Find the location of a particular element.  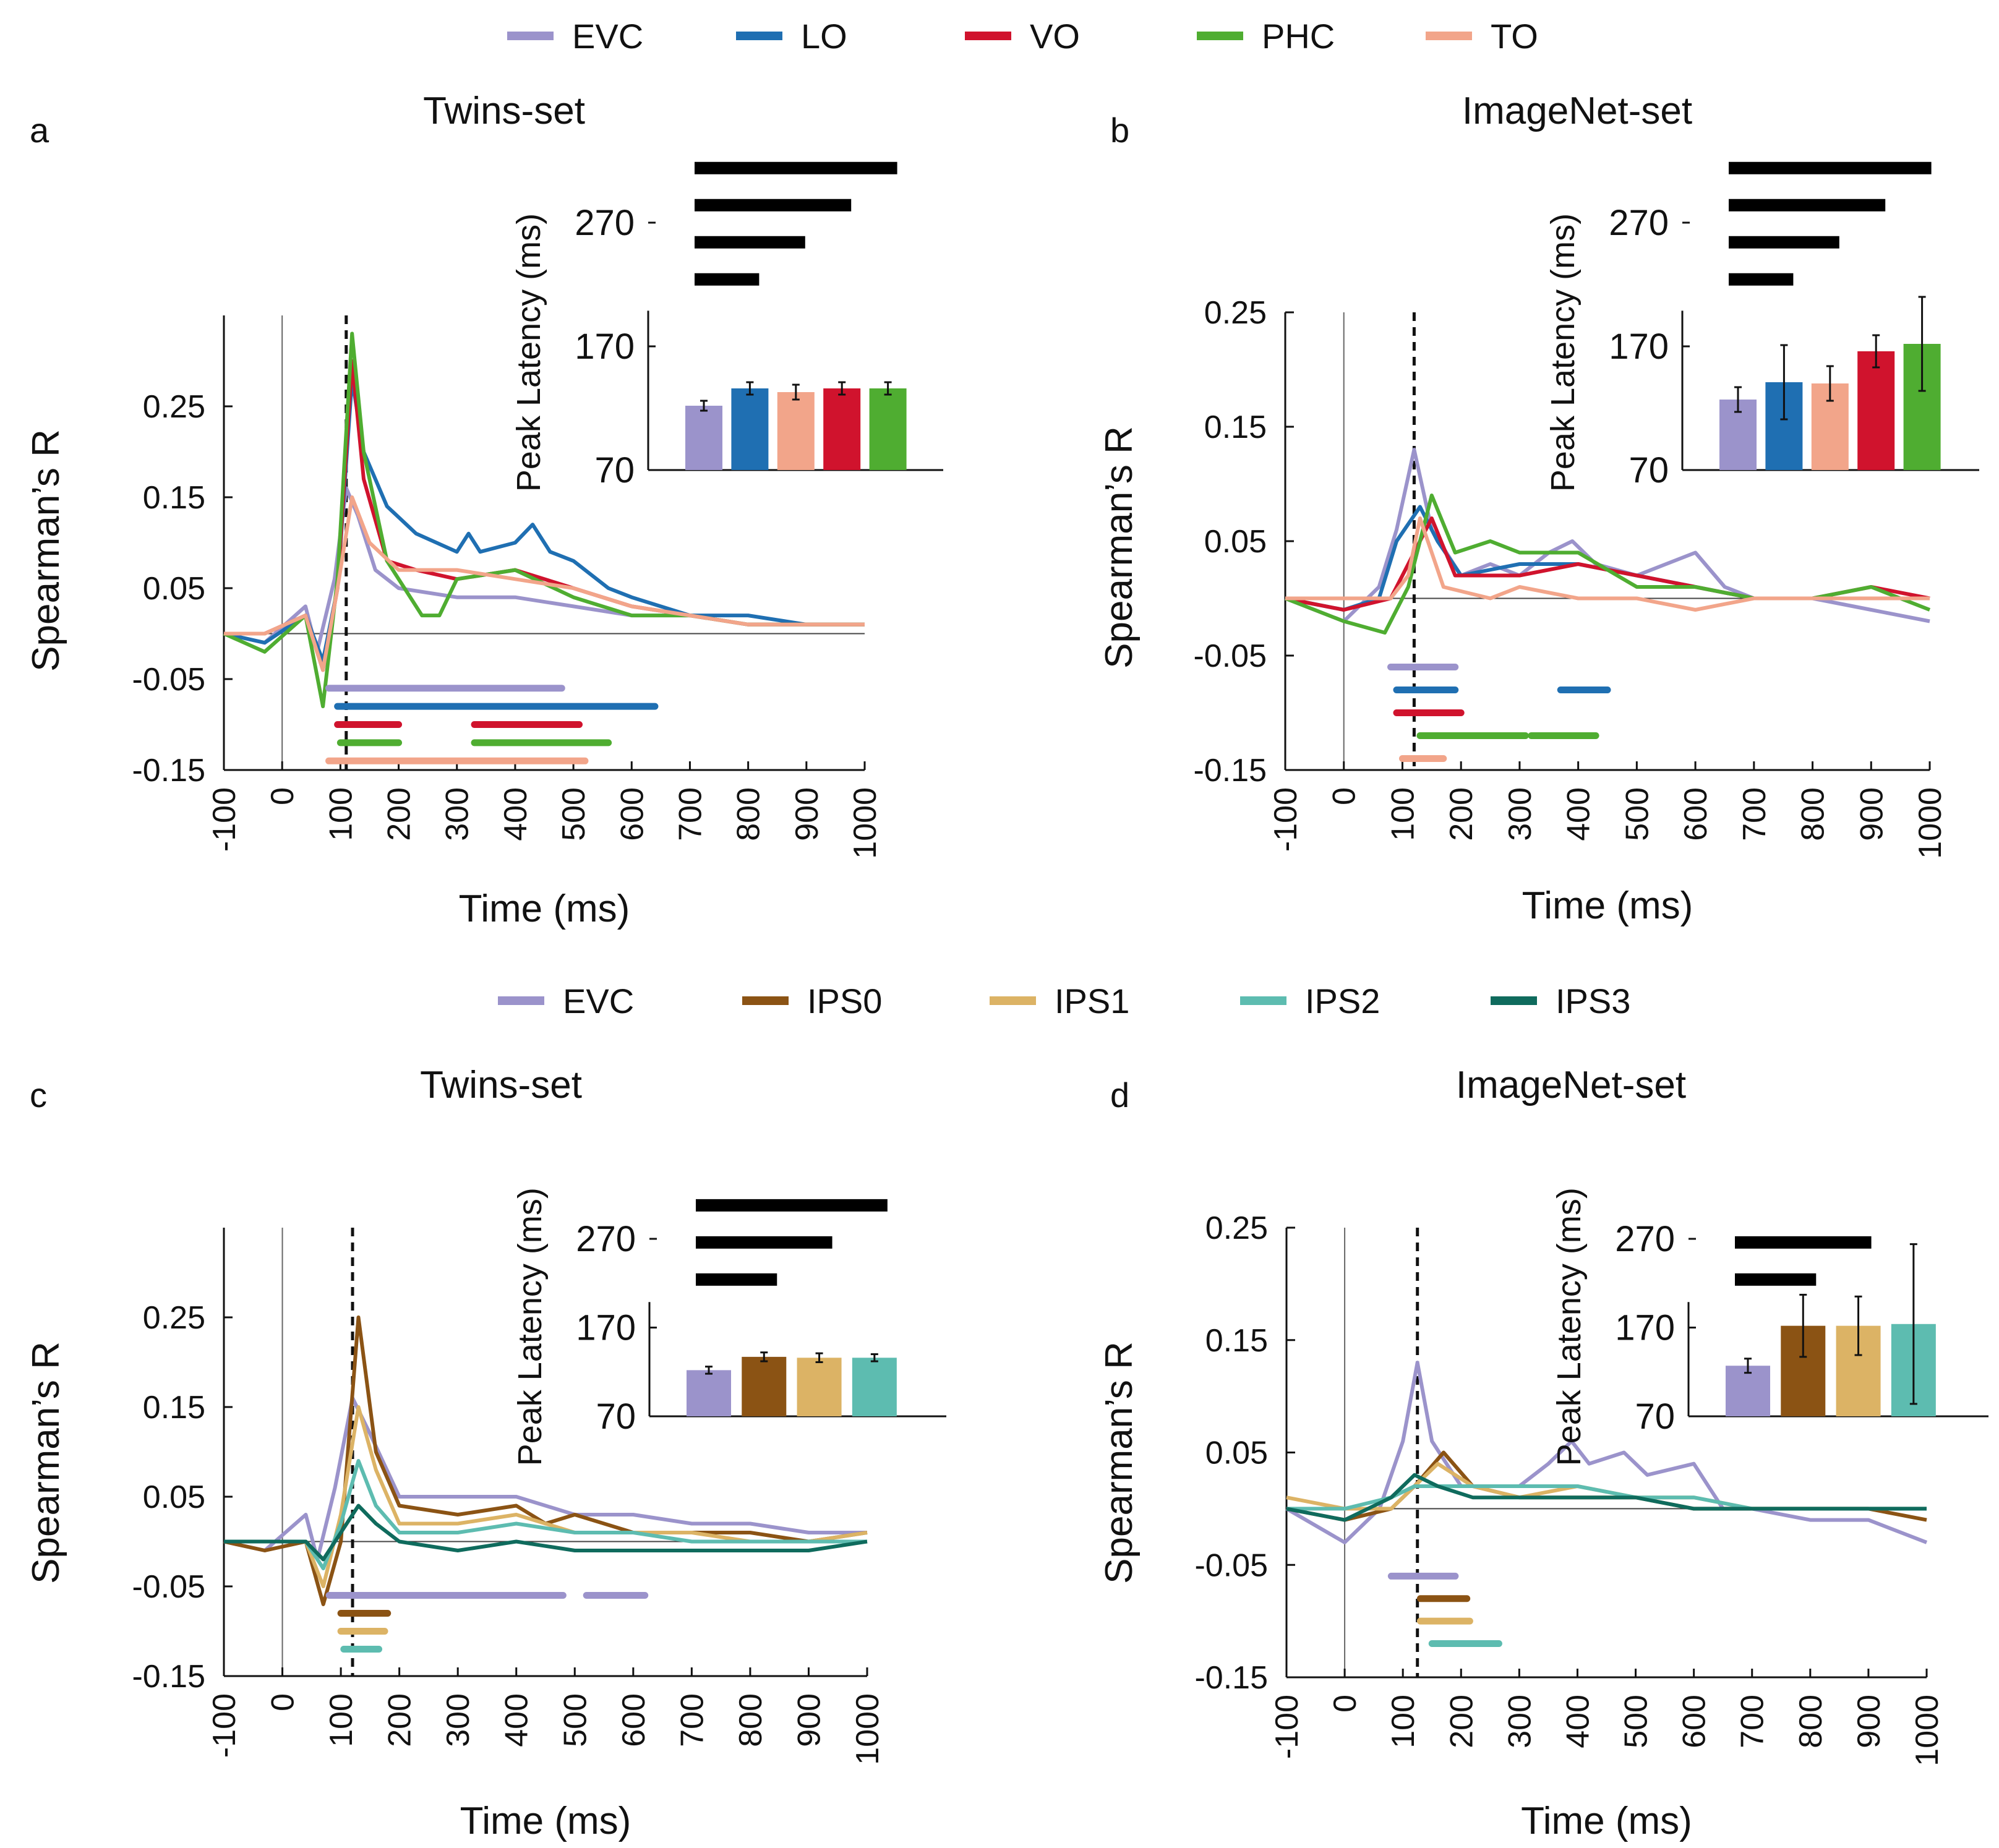

panel-letter: b is located at coordinates (1120, 130).